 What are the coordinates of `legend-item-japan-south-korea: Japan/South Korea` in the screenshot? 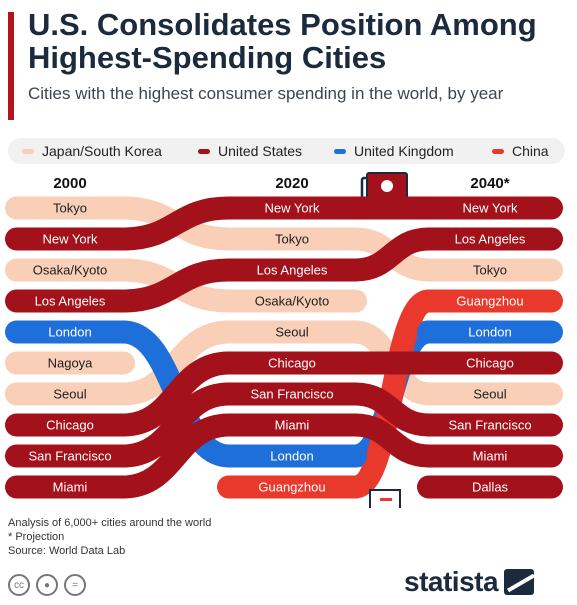 It's located at (92, 151).